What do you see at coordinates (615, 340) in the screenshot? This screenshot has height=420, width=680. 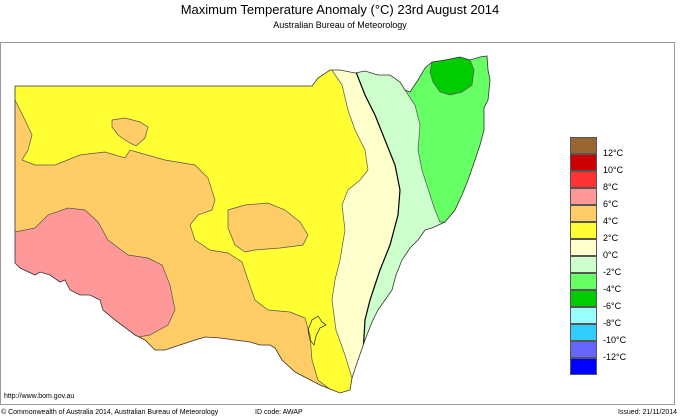 I see `legend-label: -10°C` at bounding box center [615, 340].